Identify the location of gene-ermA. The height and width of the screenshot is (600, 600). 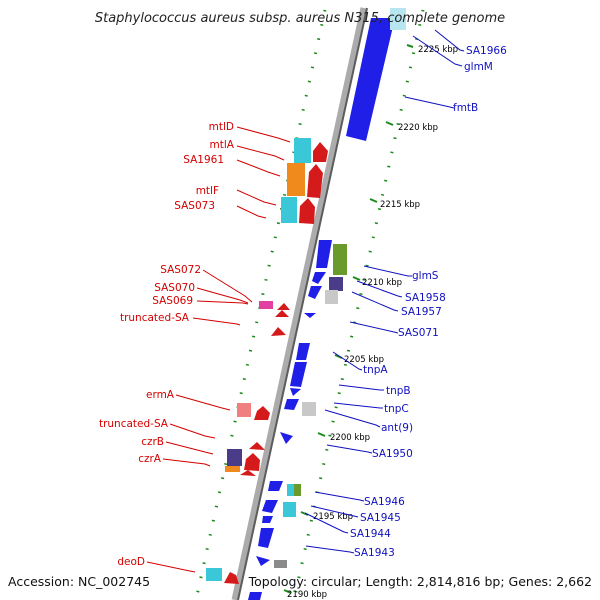
(244, 410).